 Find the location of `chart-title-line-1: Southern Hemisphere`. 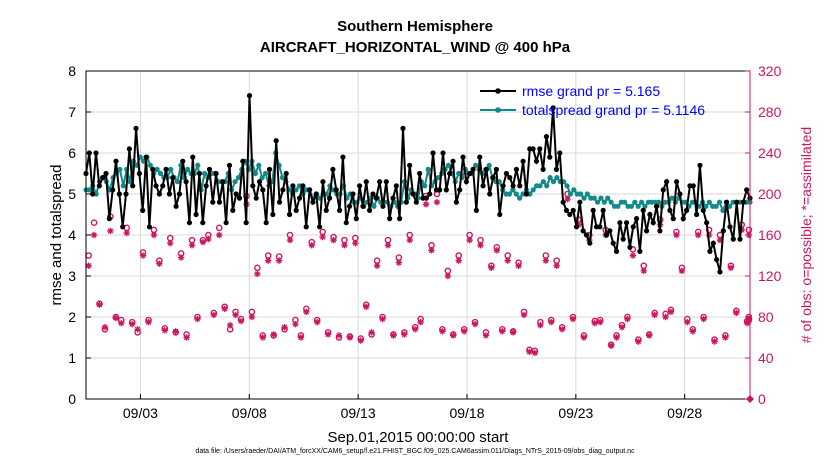

chart-title-line-1: Southern Hemisphere is located at coordinates (415, 26).